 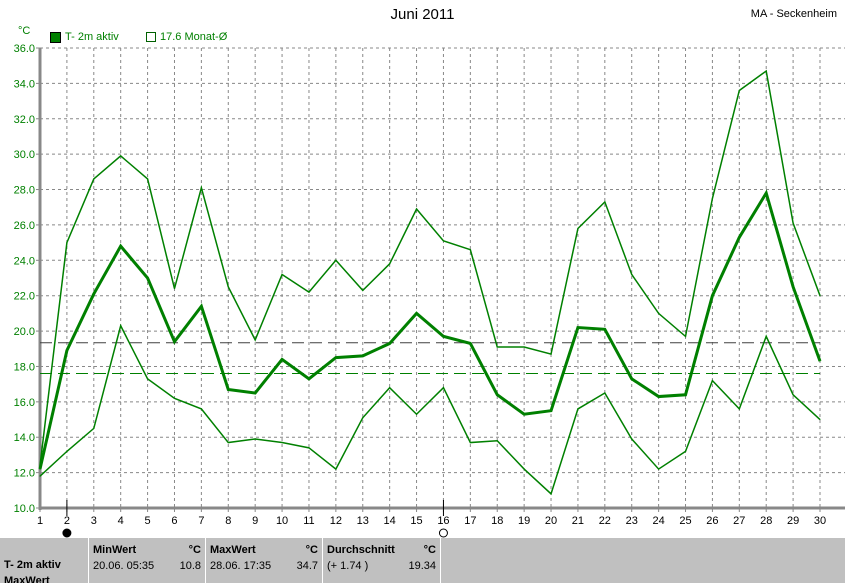 What do you see at coordinates (497, 521) in the screenshot?
I see `x-tick-label: 18` at bounding box center [497, 521].